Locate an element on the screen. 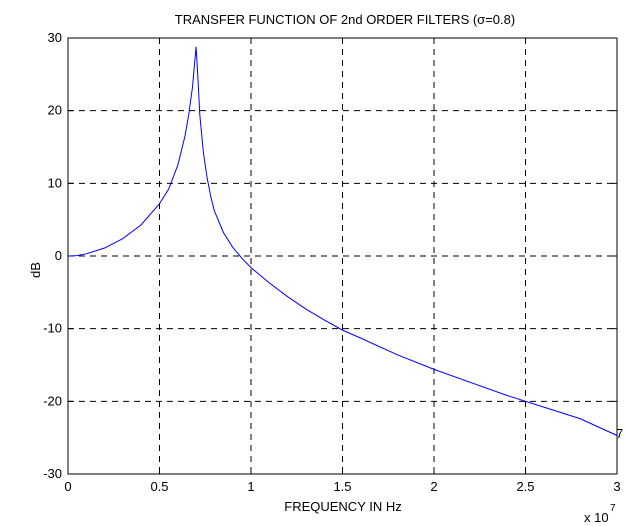  y-tick-label: -20 is located at coordinates (52, 400).